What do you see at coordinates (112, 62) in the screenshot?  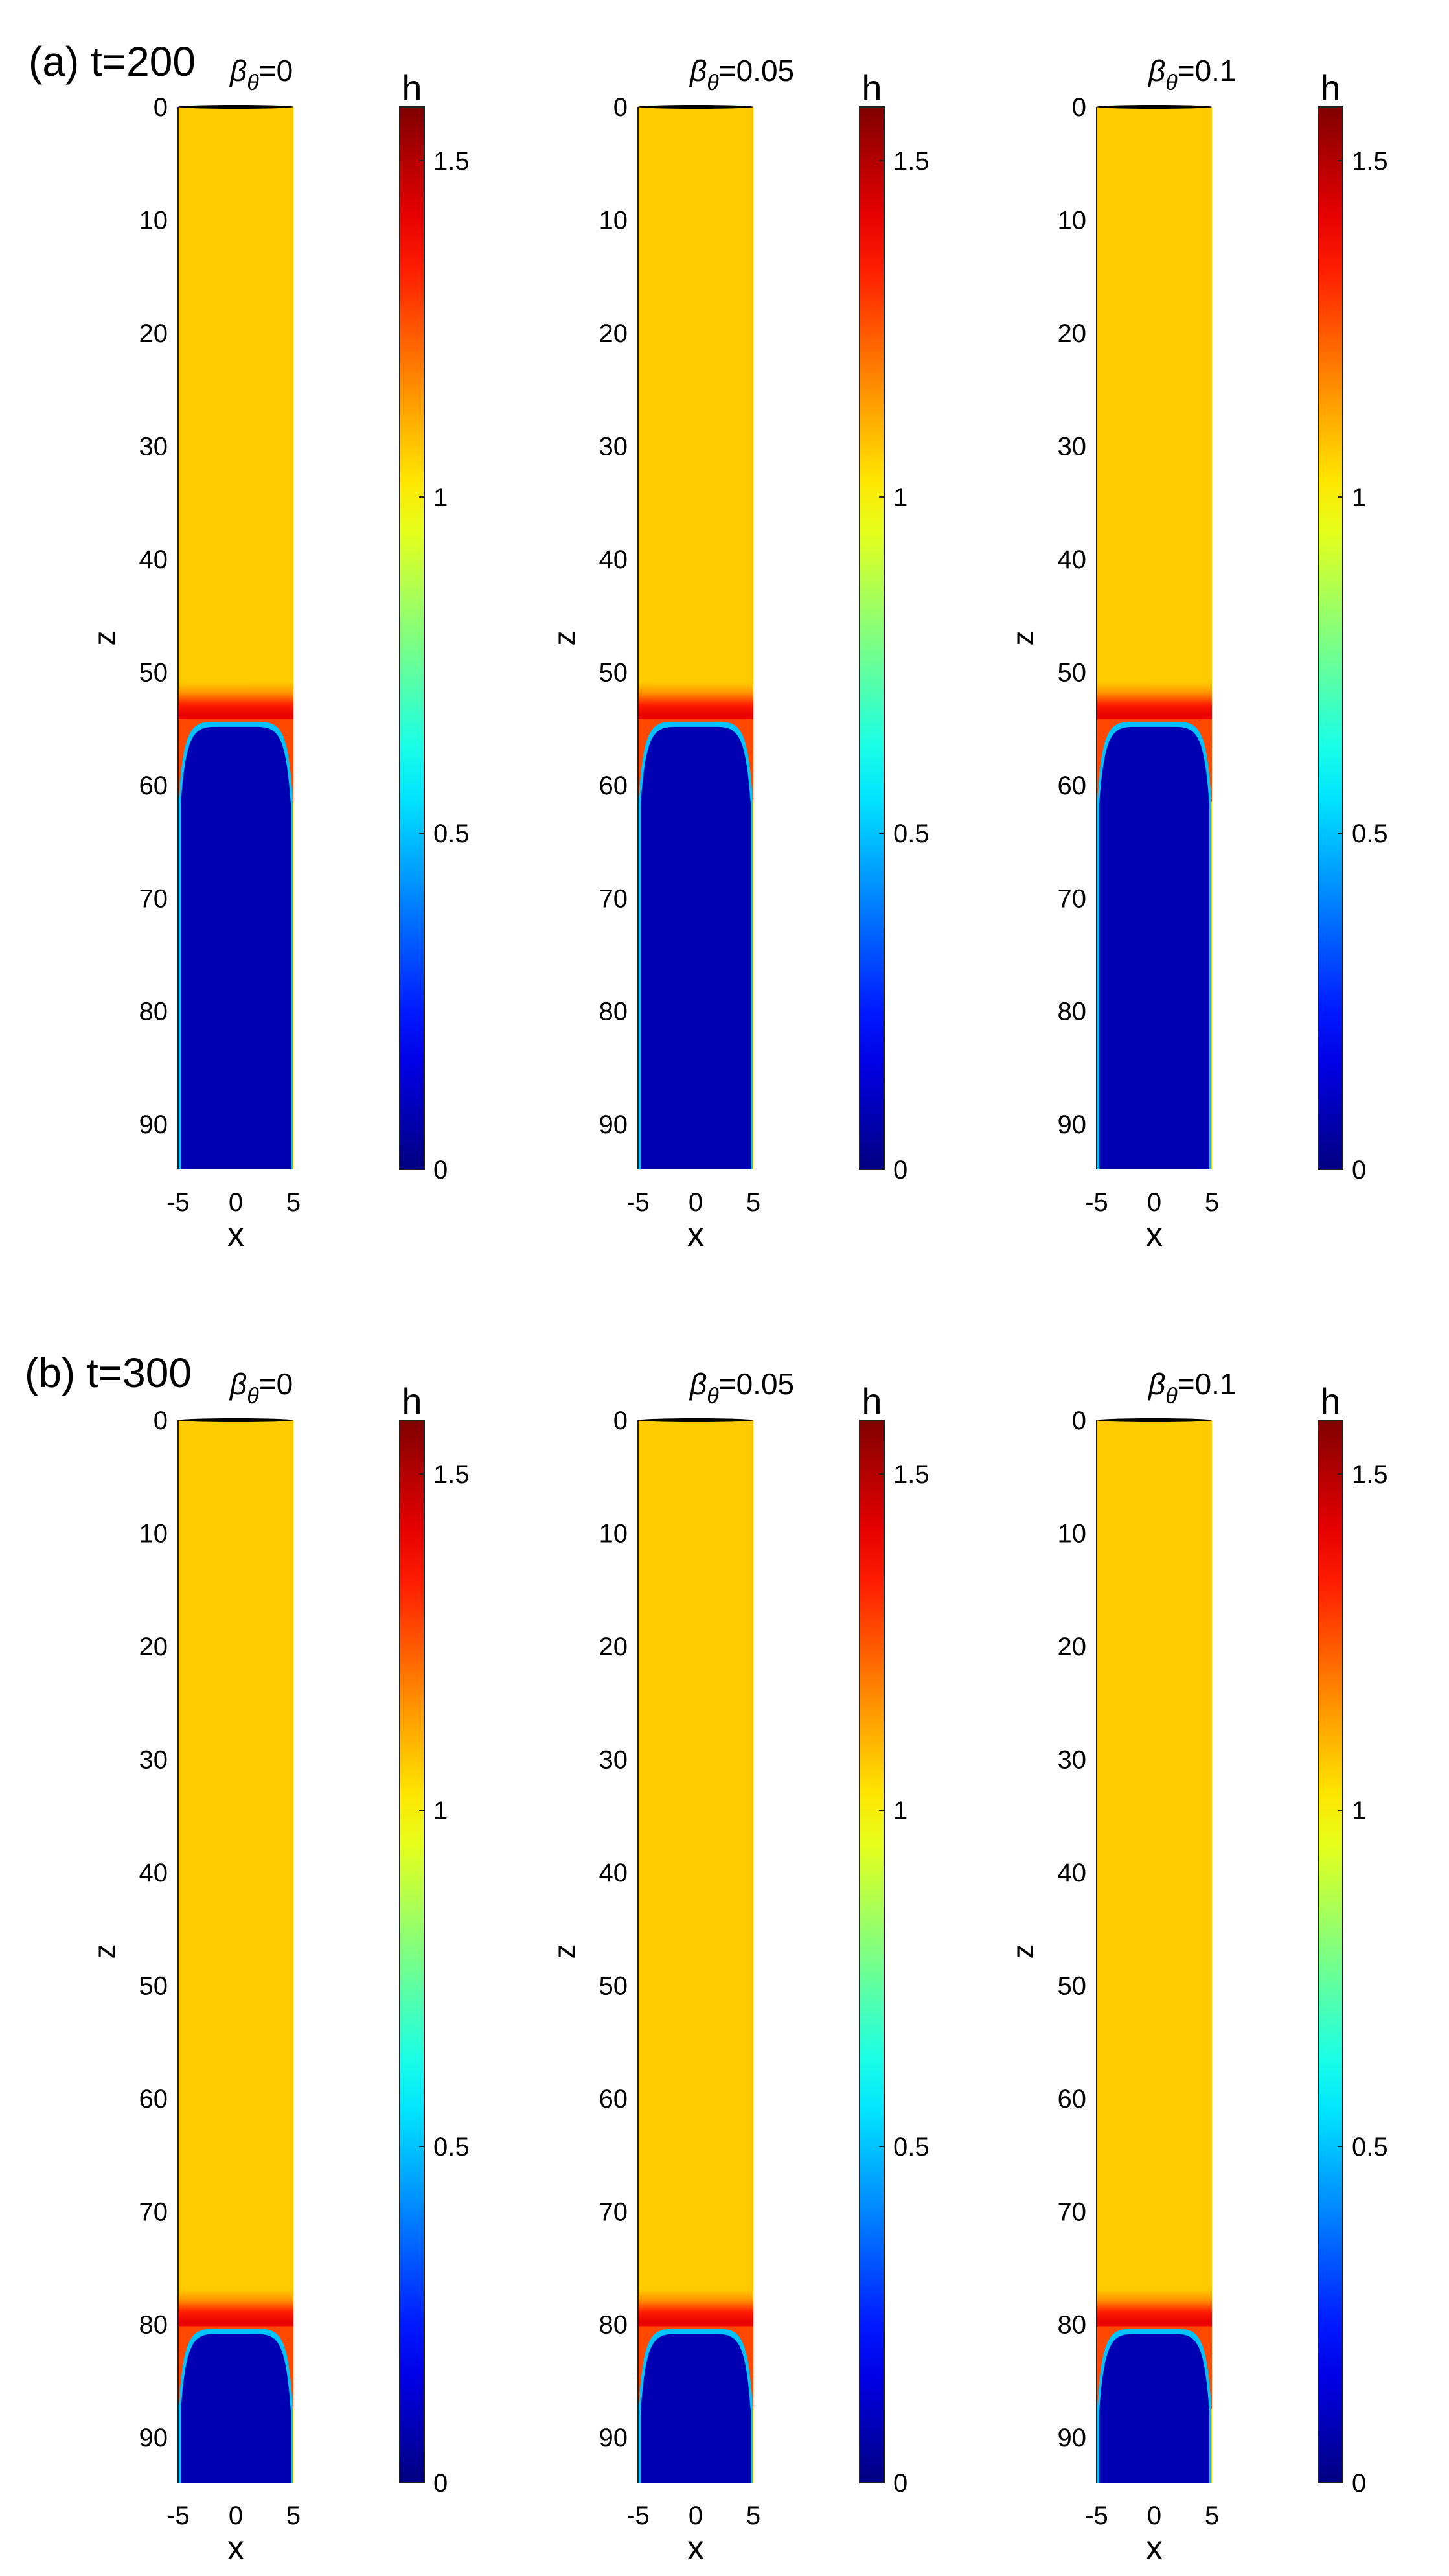 I see `row-a-title: (a) t=200` at bounding box center [112, 62].